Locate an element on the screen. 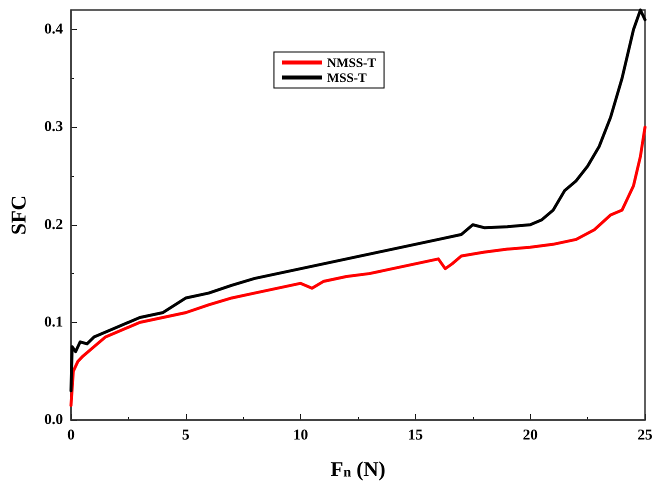  x-tick-label: 5 is located at coordinates (186, 436).